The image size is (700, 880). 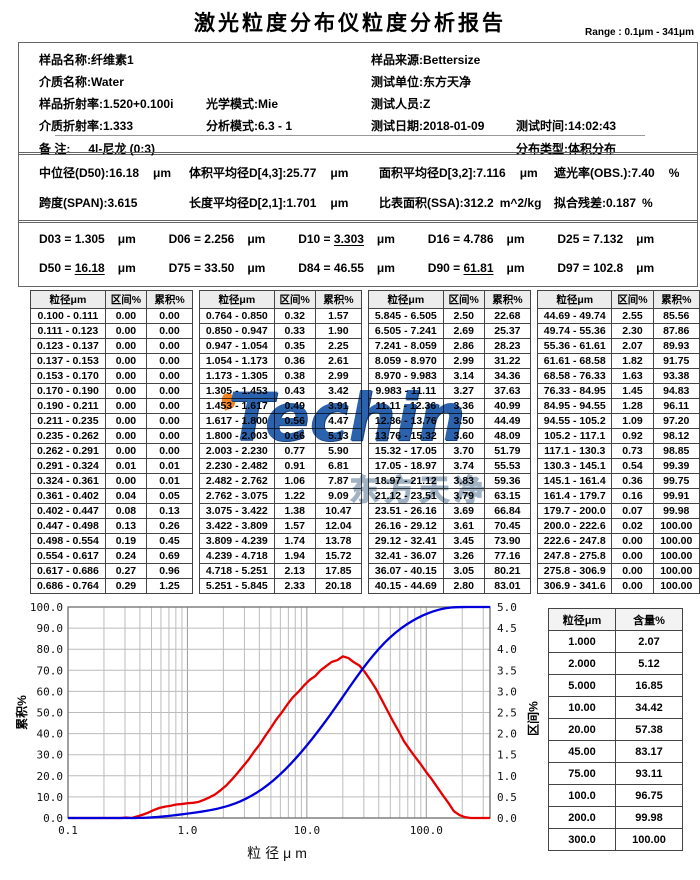 What do you see at coordinates (338, 406) in the screenshot?
I see `cumulative-pct-cell: 3.91` at bounding box center [338, 406].